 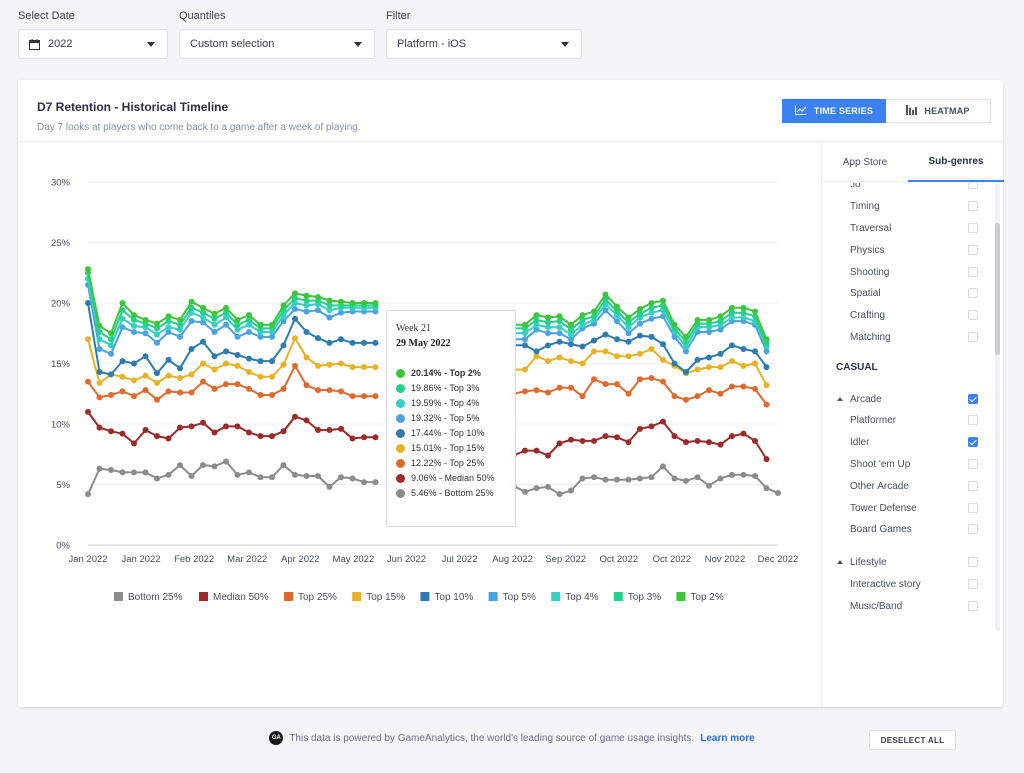 I want to click on genre-item: Other Arcade, so click(x=908, y=487).